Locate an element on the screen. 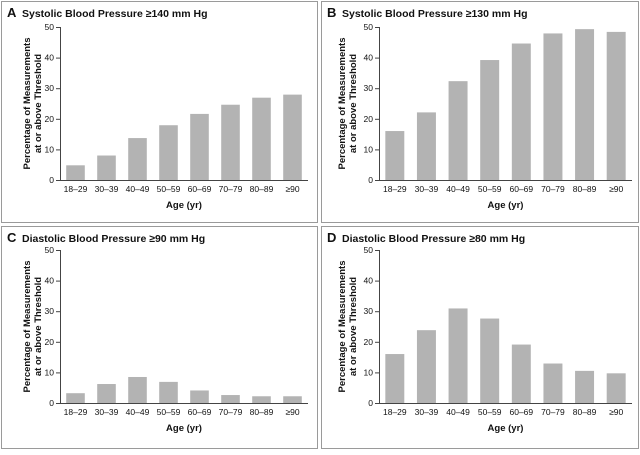  panel-letter: D is located at coordinates (331, 237).